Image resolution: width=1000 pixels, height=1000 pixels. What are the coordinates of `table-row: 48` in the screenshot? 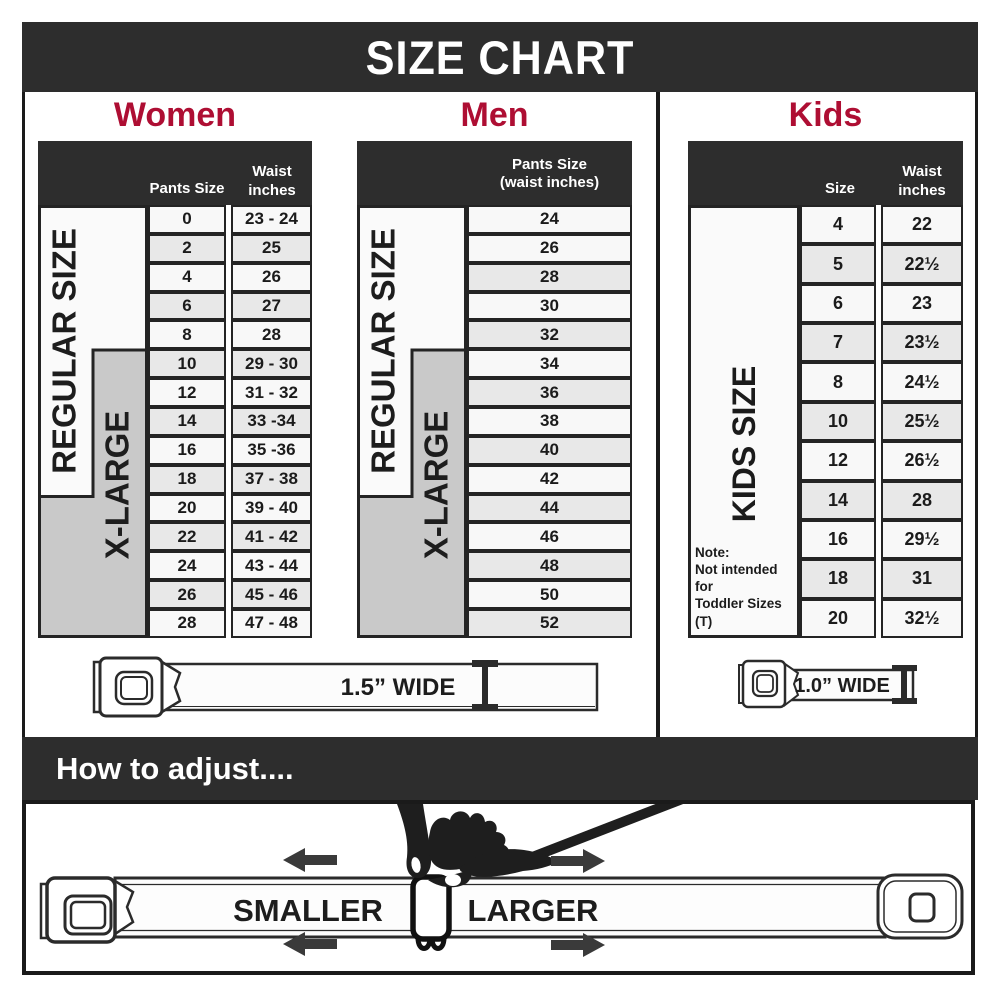 It's located at (549, 566).